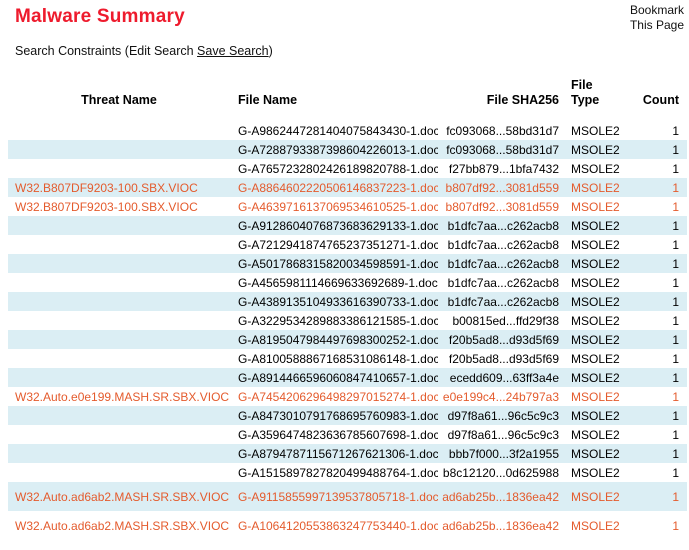  Describe the element at coordinates (338, 396) in the screenshot. I see `file-name-cell: G-A7454206296498297015274-1.doc` at that location.